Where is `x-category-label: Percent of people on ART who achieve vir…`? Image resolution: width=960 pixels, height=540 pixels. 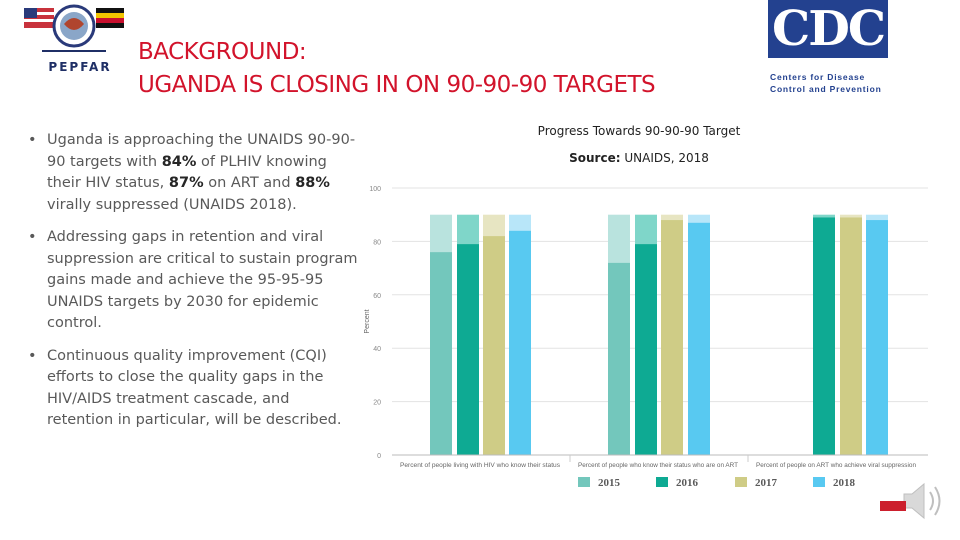 x-category-label: Percent of people on ART who achieve vir… is located at coordinates (836, 465).